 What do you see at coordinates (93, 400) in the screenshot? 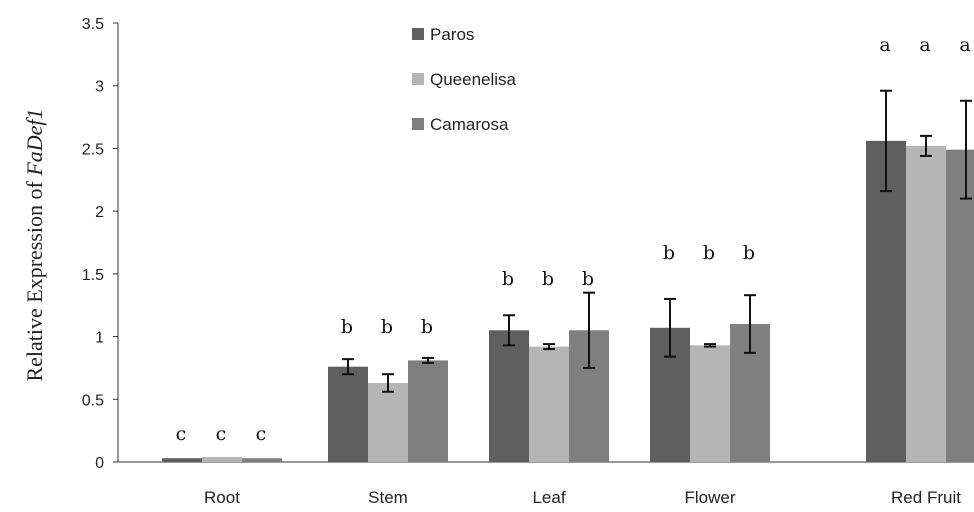
I see `y-tick-label: 0.5` at bounding box center [93, 400].